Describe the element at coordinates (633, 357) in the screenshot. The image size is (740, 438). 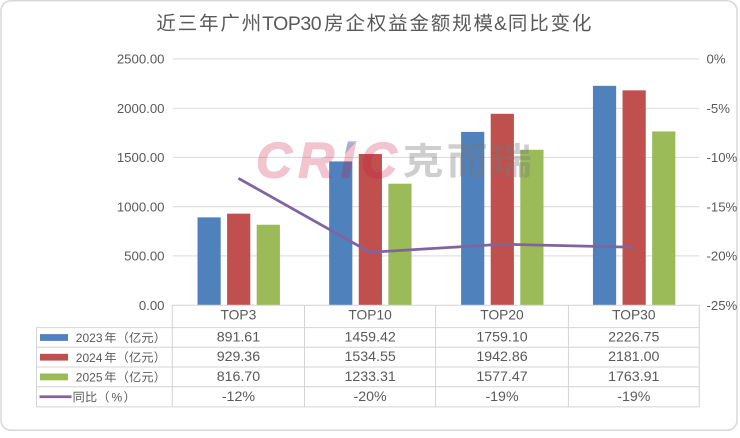
I see `svg-text: 2181.00` at that location.